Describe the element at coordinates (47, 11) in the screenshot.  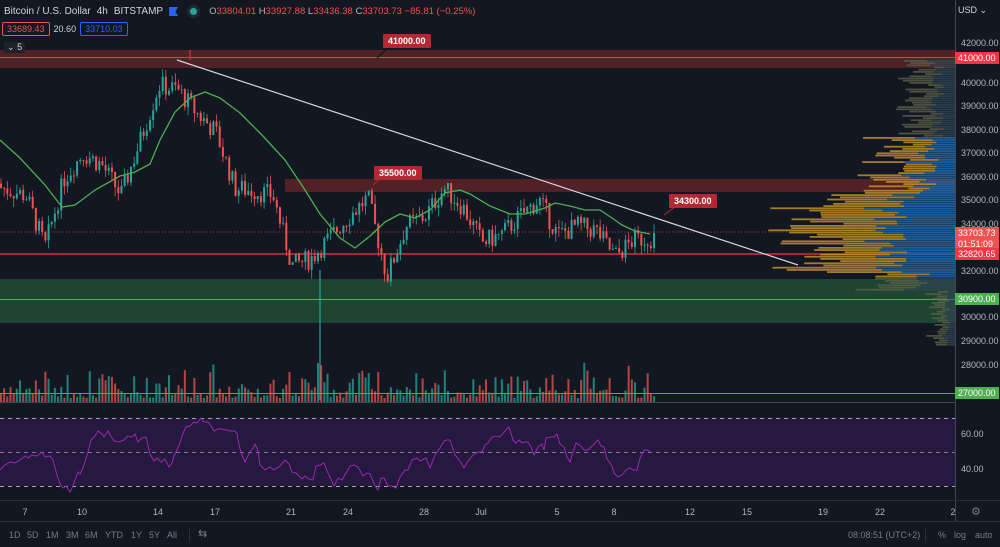
I see `symbol-name: Bitcoin / U.S. Dollar` at that location.